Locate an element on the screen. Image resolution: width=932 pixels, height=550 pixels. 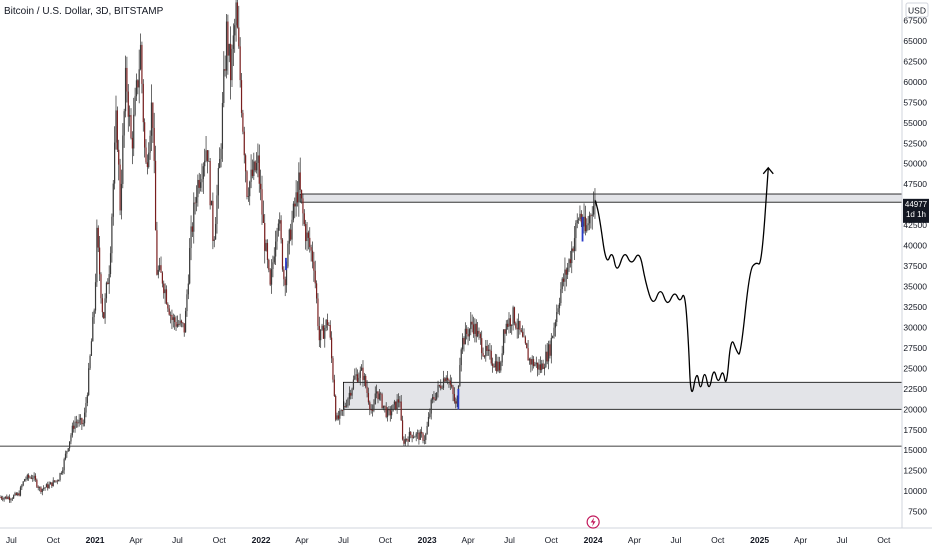
x-tick-label: Apr is located at coordinates (634, 540).